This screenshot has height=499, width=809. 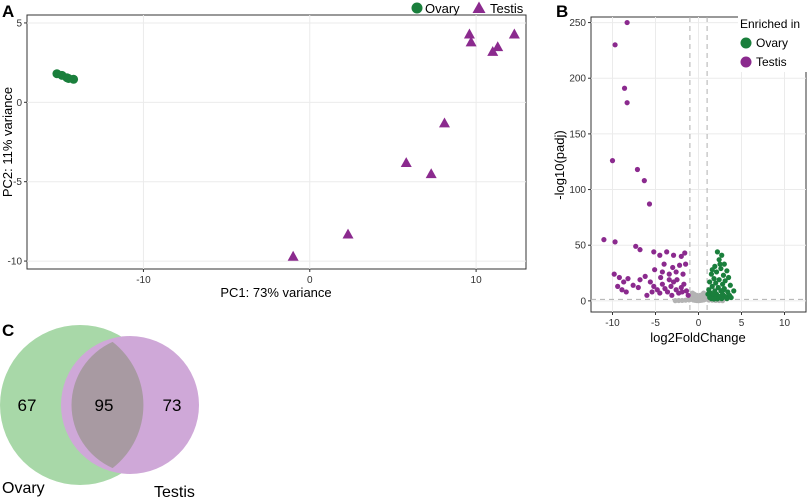 I want to click on pca-y-axis-label: PC2: 11% variance, so click(x=7, y=142).